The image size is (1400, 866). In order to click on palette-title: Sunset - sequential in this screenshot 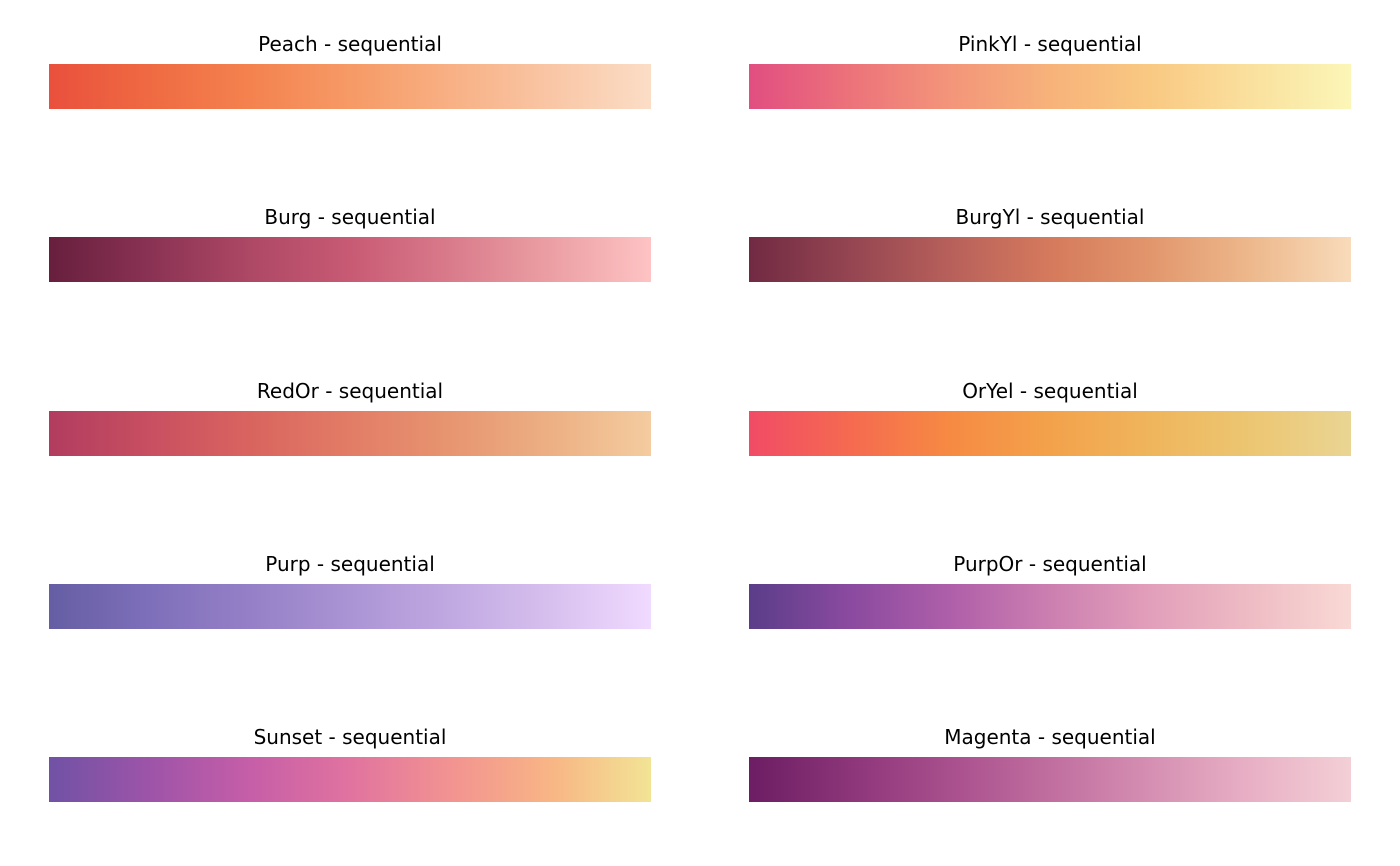, I will do `click(350, 737)`.